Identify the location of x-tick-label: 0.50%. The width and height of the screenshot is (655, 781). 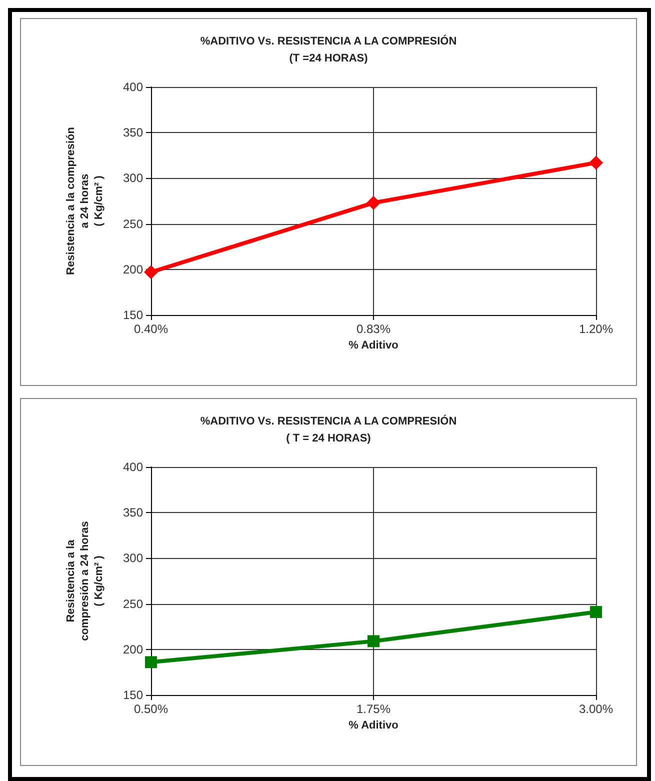
(151, 709).